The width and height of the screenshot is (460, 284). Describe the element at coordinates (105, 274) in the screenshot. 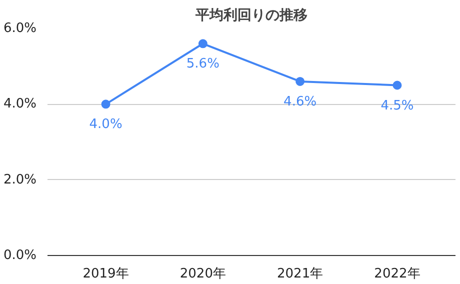

I see `x-tick-label: 2019年` at that location.